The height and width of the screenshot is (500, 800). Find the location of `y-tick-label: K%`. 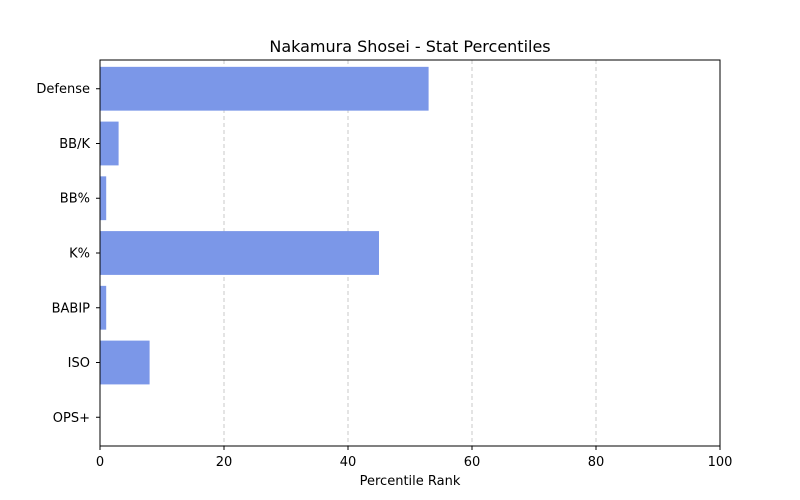

y-tick-label: K% is located at coordinates (79, 254).